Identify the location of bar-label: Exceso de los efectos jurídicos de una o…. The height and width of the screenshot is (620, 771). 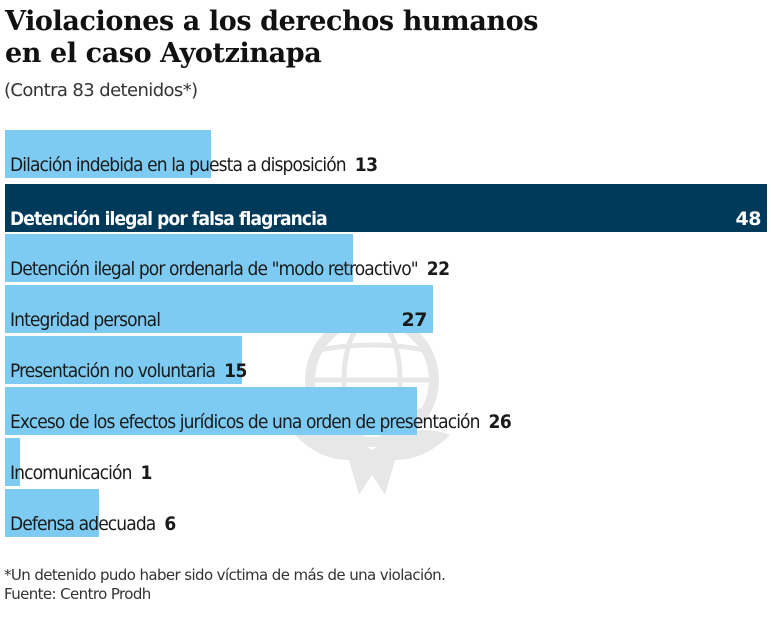
(261, 422).